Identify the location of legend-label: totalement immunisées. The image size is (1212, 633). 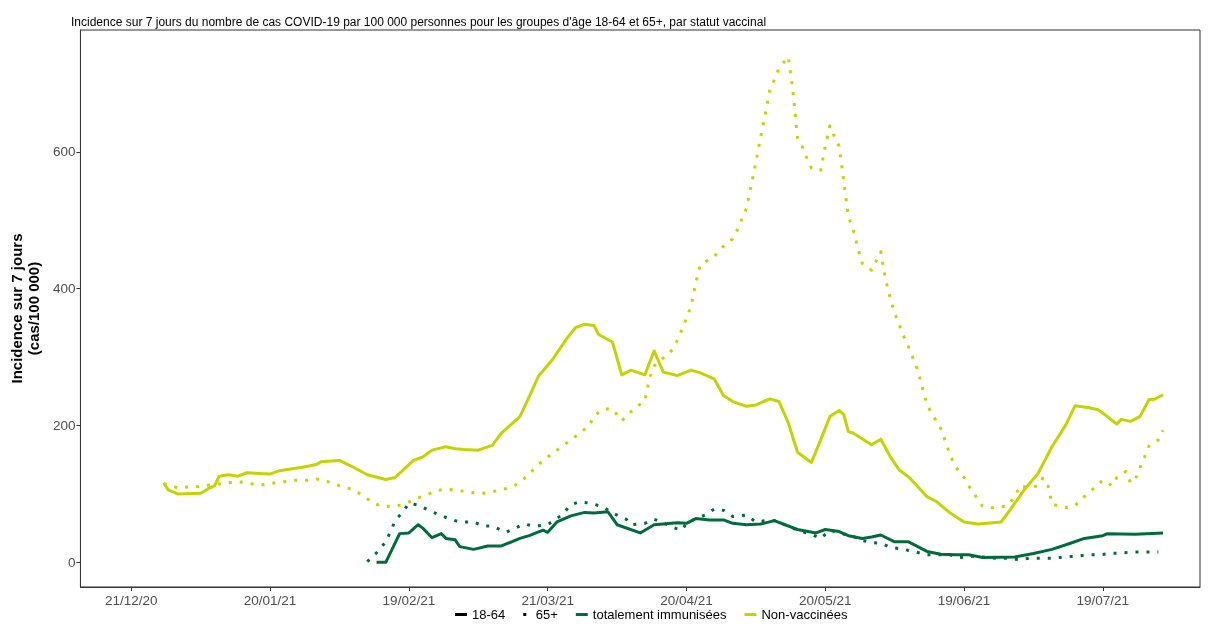
(659, 614).